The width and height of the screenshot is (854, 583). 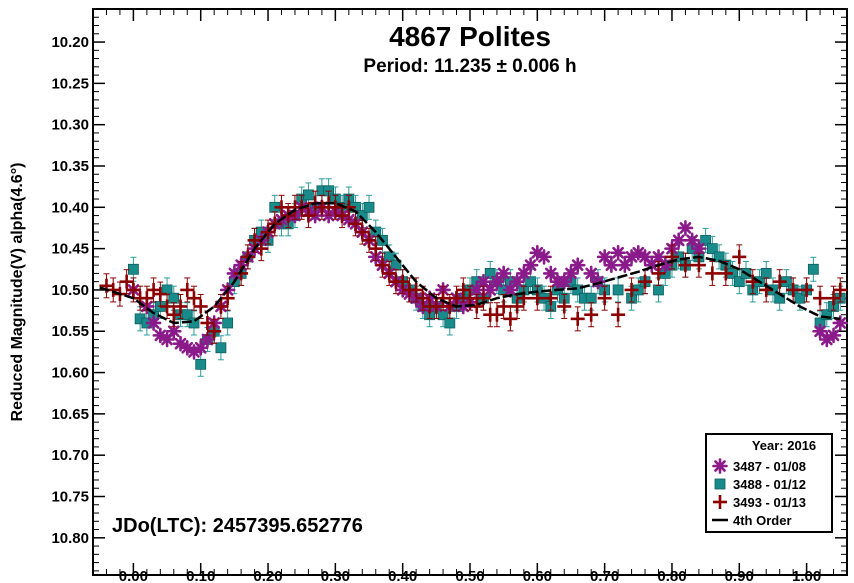 What do you see at coordinates (70, 290) in the screenshot?
I see `y-tick-label: 10.50` at bounding box center [70, 290].